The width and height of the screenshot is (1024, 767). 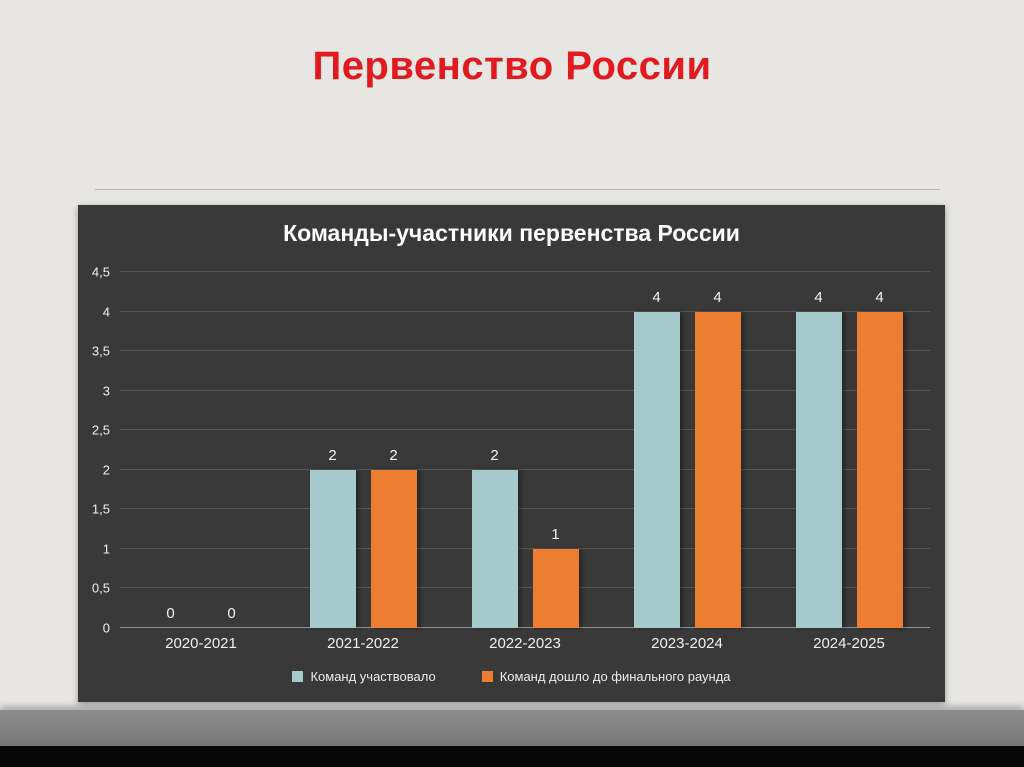 I want to click on y-tick-label: 1,5, so click(x=100, y=509).